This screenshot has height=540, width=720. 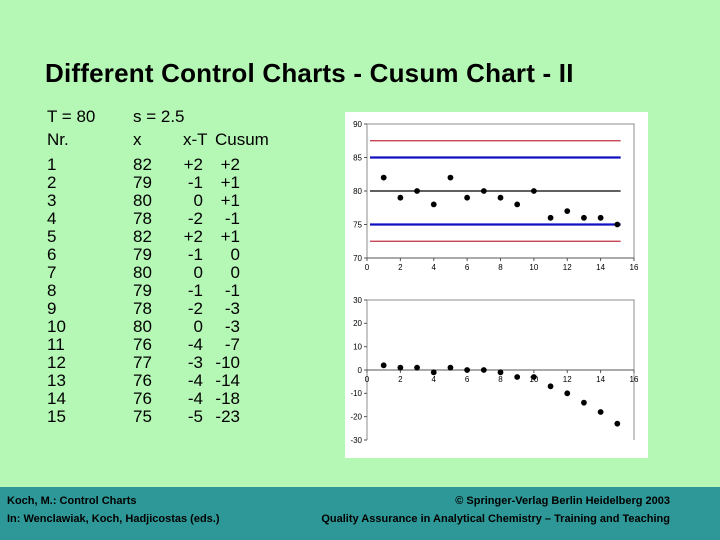 I want to click on cell-cusum: -18, so click(x=227, y=398).